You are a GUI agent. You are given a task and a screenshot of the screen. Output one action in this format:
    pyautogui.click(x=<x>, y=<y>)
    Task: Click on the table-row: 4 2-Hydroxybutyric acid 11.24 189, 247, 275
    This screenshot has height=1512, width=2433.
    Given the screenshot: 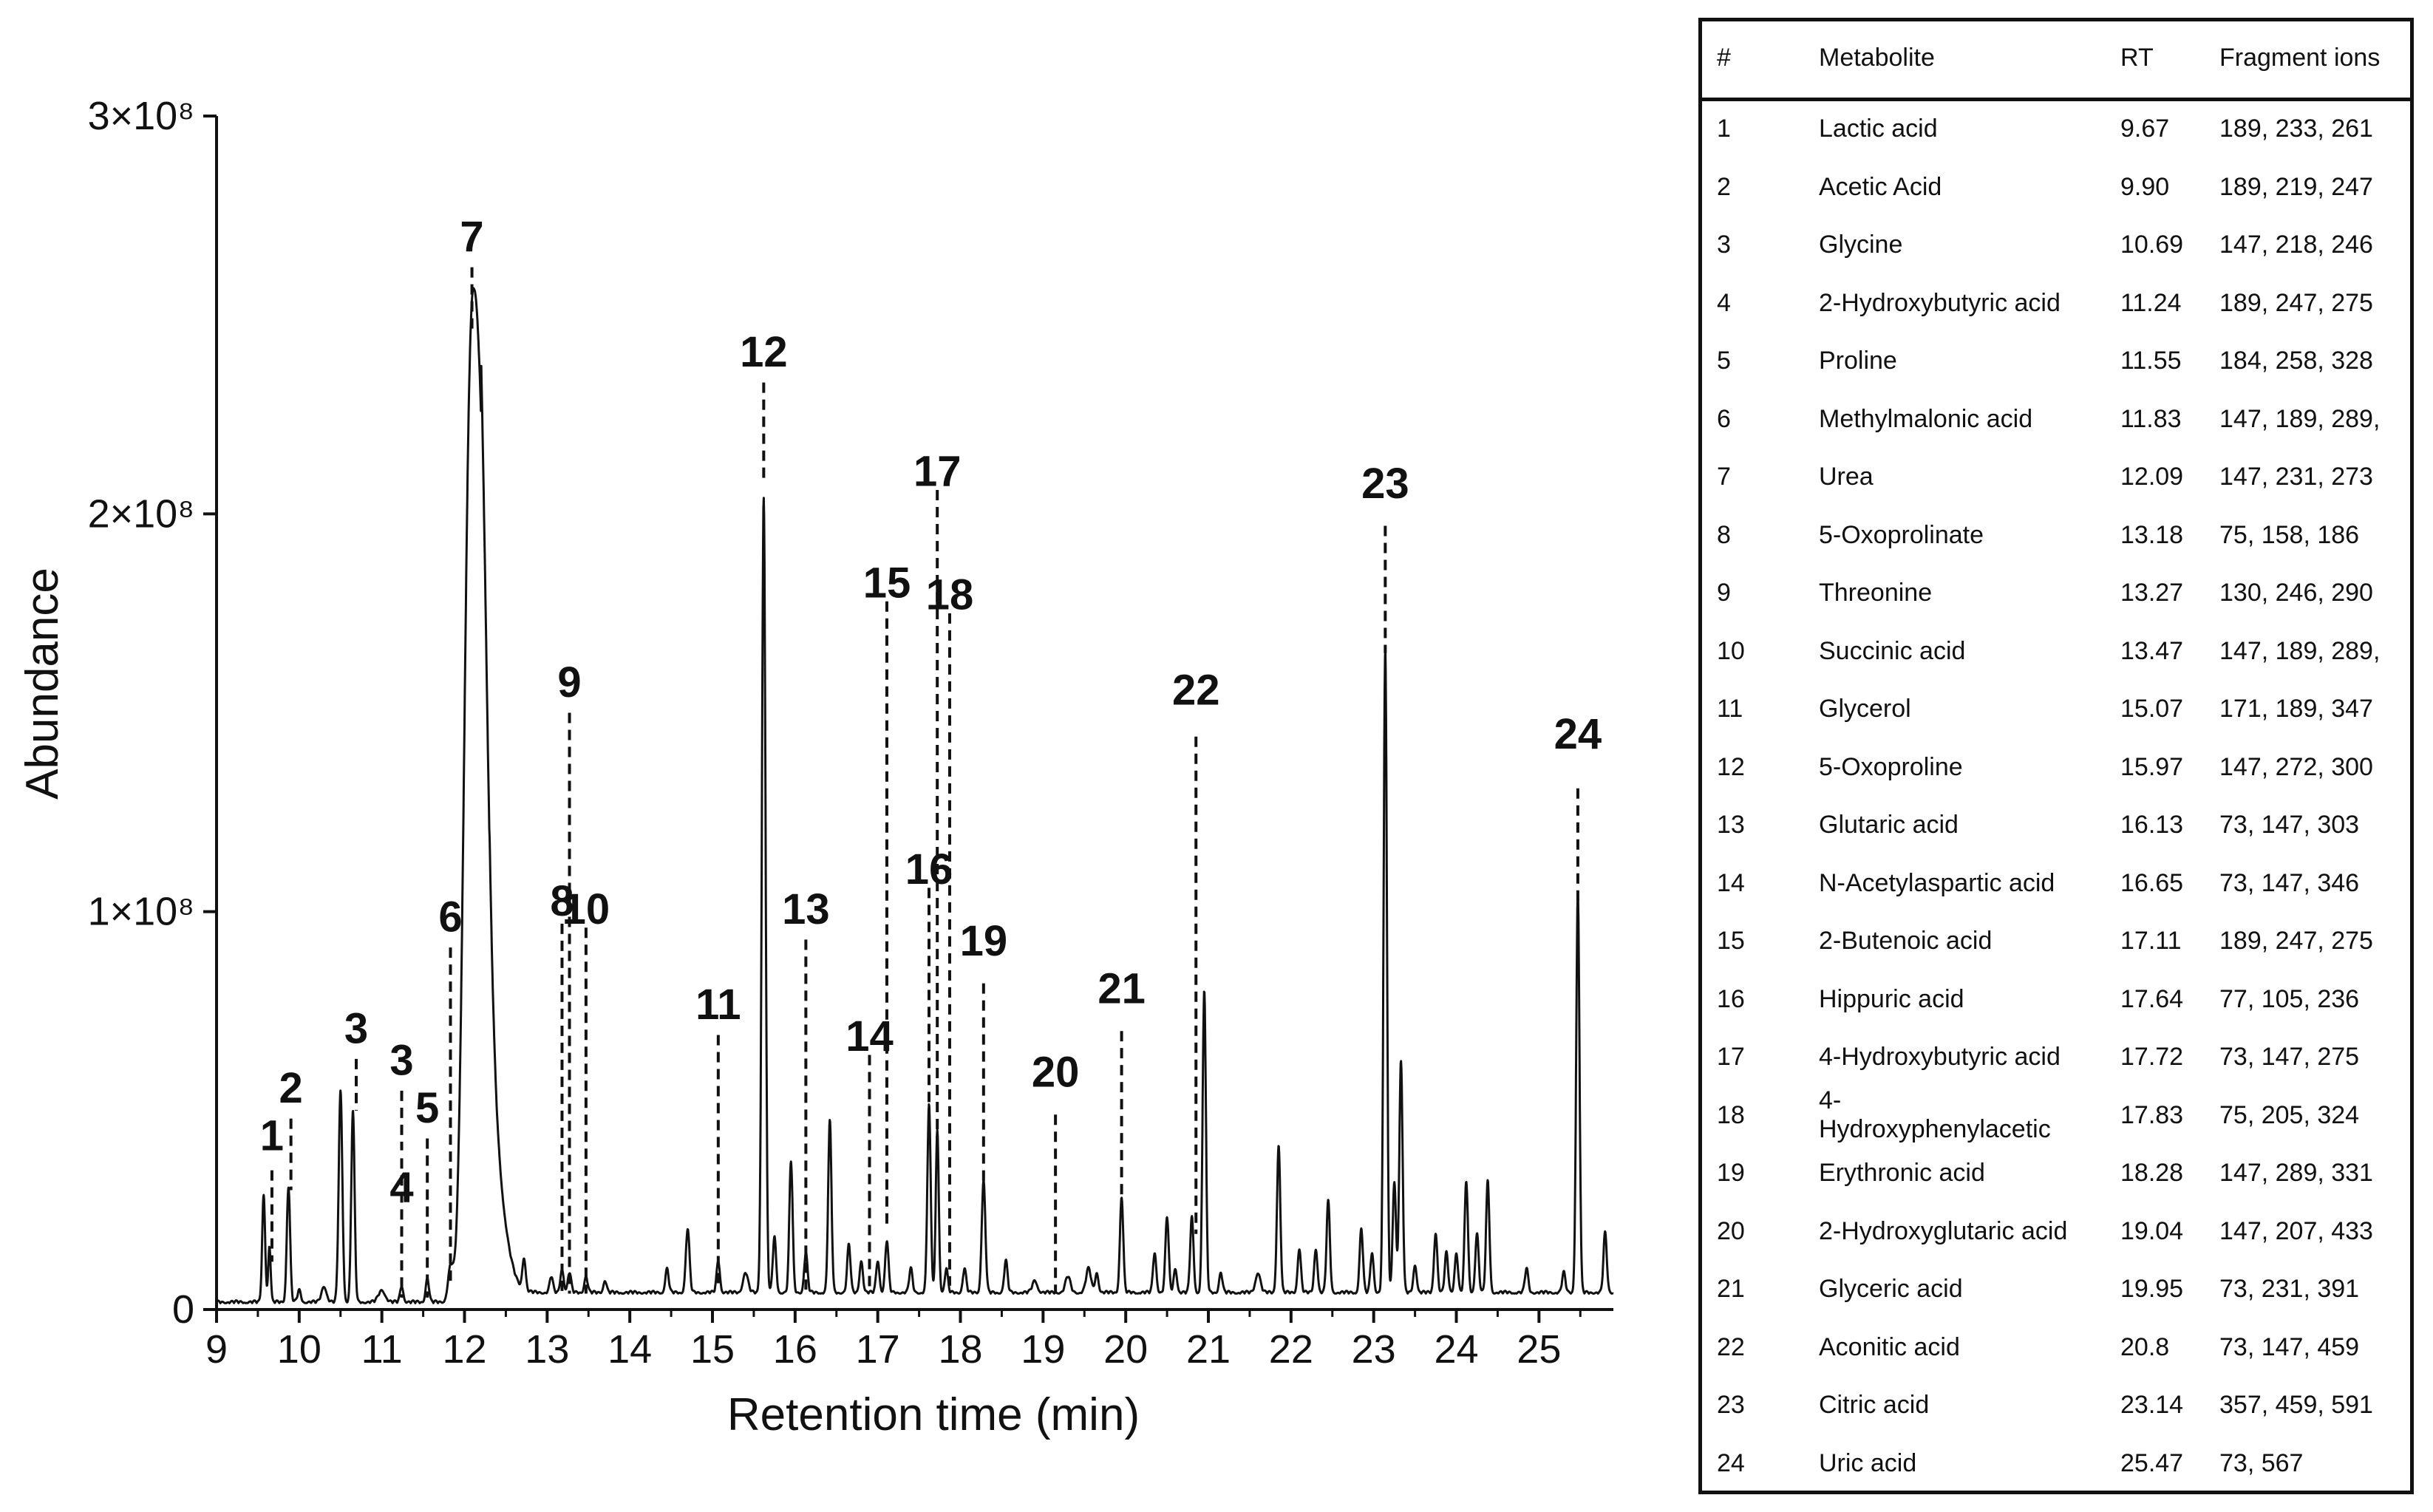 What is the action you would take?
    pyautogui.click(x=2056, y=305)
    